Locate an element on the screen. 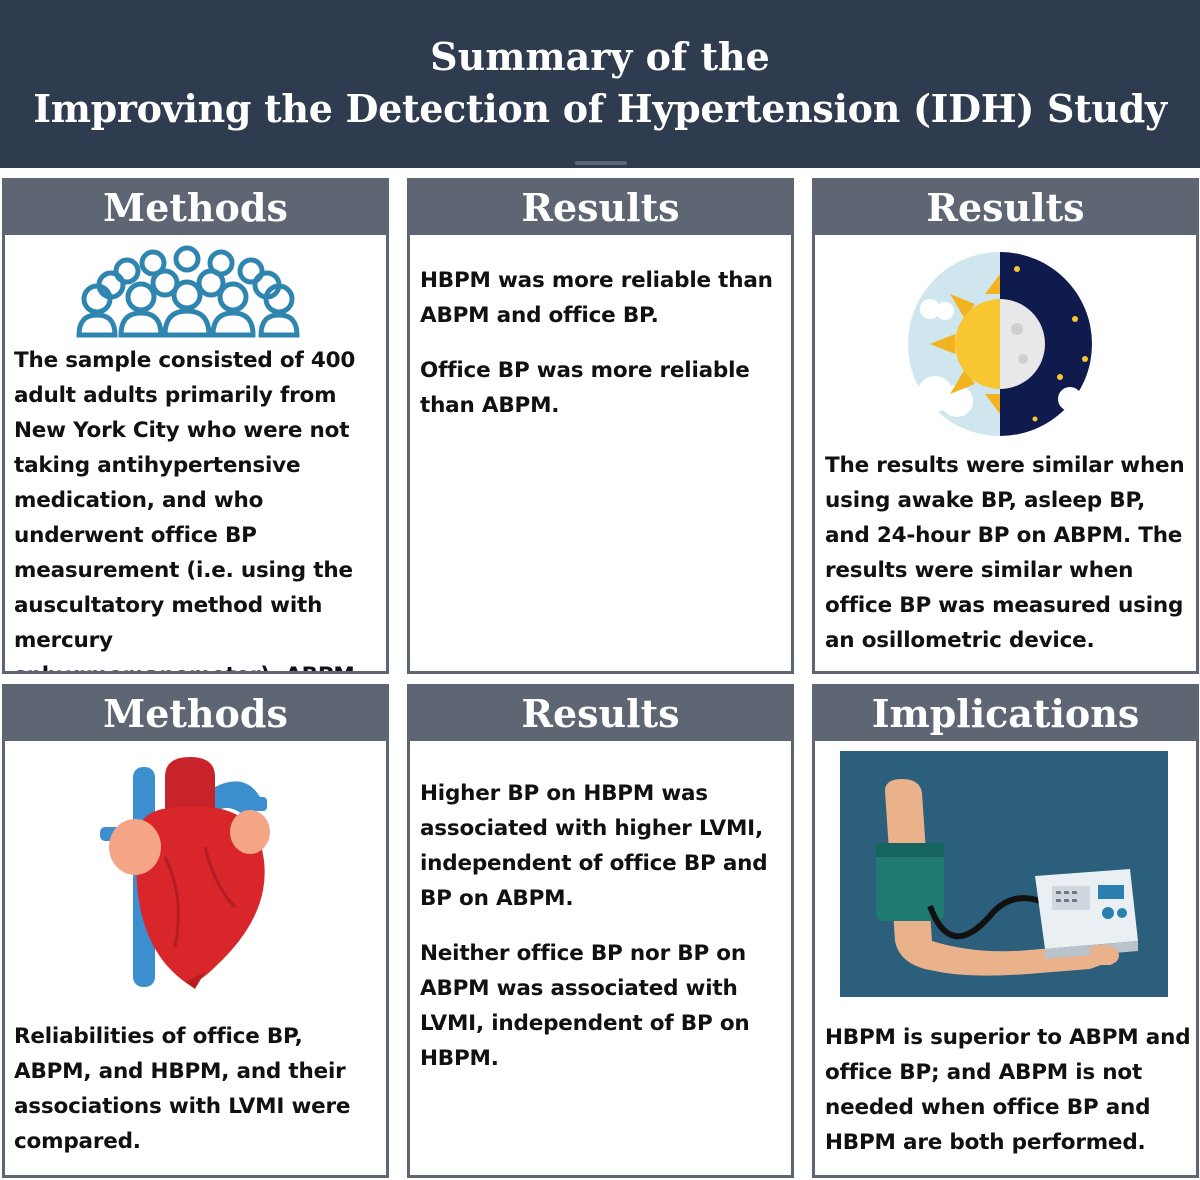 Image resolution: width=1200 pixels, height=1180 pixels. methods-card-1-title: Methods is located at coordinates (195, 208).